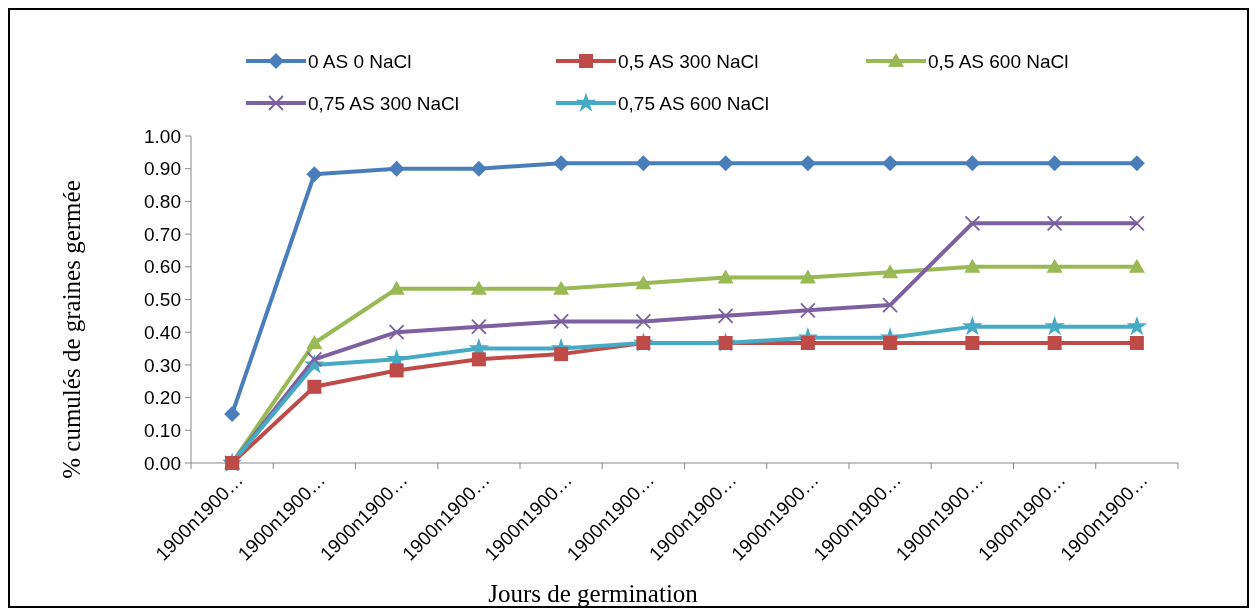 This screenshot has height=611, width=1257. I want to click on y-tick-label: 0.80, so click(162, 202).